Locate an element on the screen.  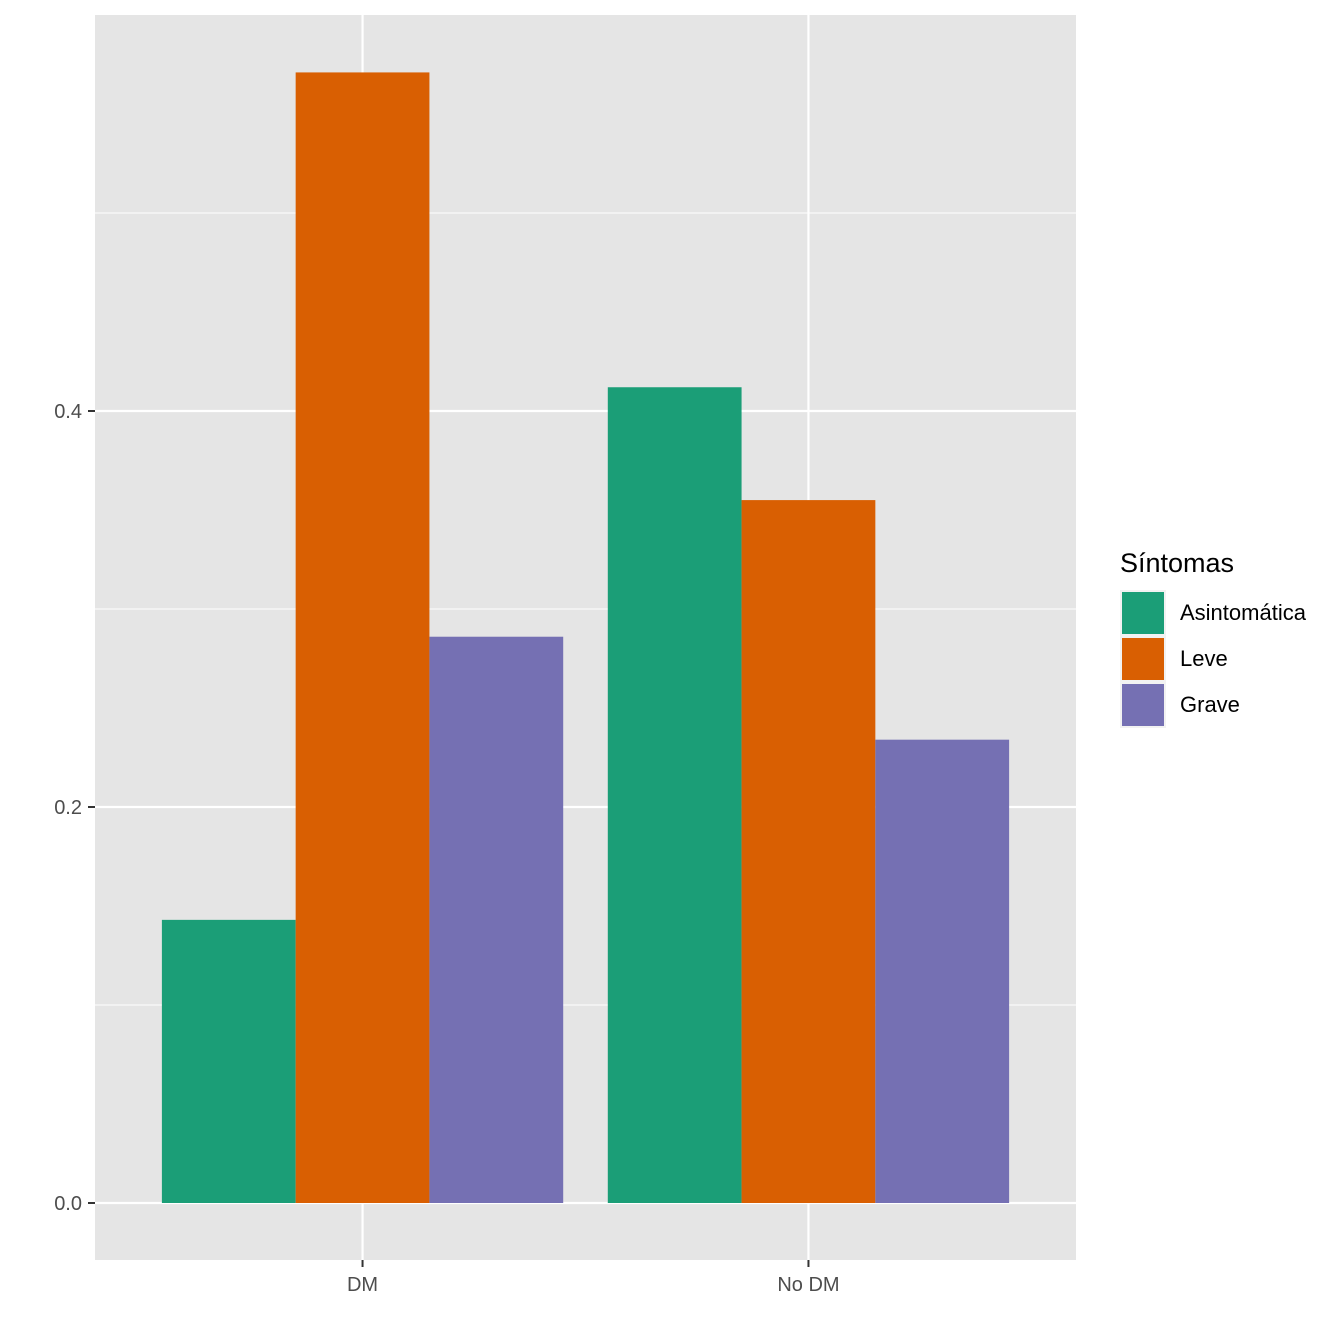
legend-label: Grave is located at coordinates (1210, 704).